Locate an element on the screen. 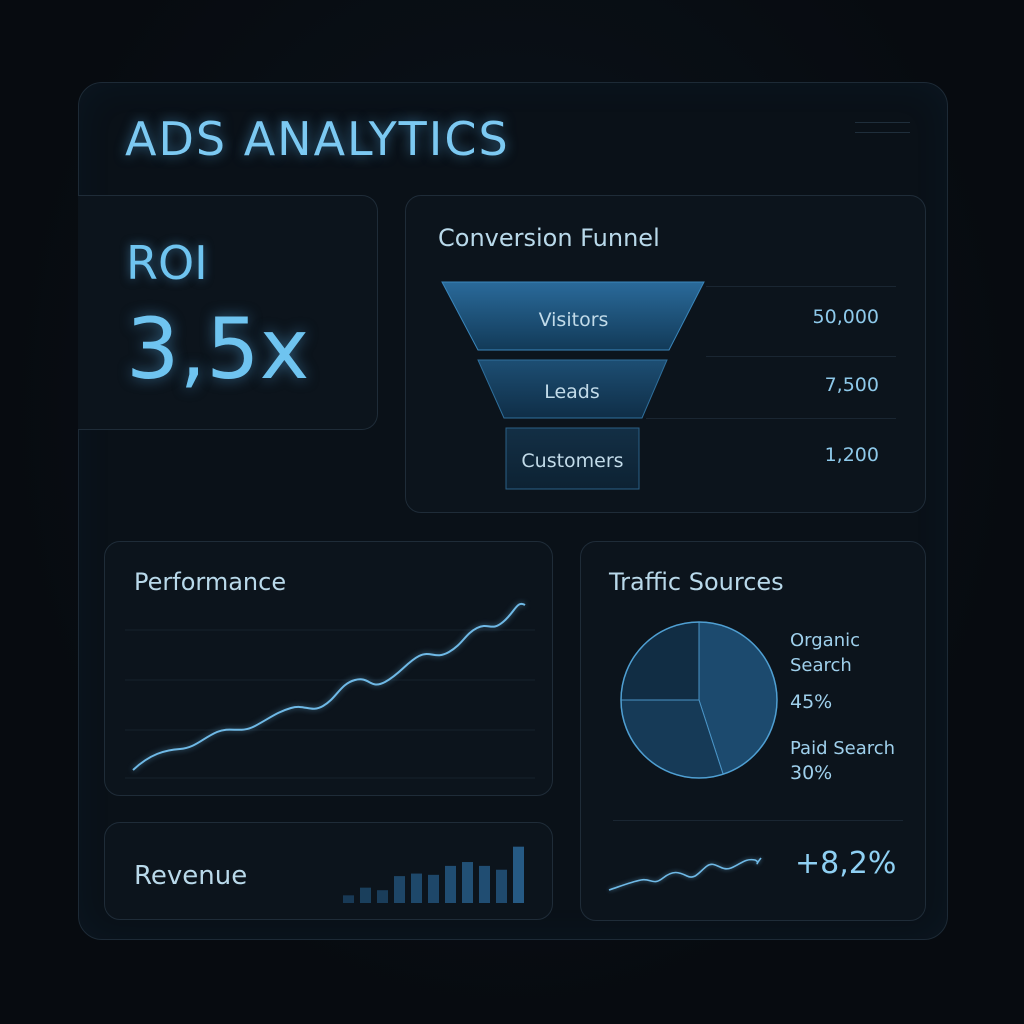 The height and width of the screenshot is (1024, 1024). funnel-stage-value: 1,200 is located at coordinates (851, 455).